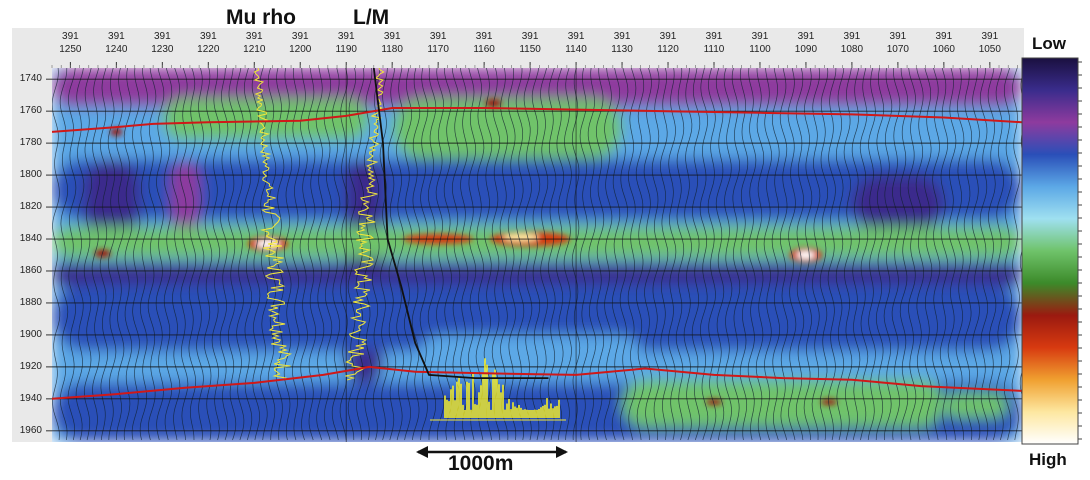 Image resolution: width=1090 pixels, height=480 pixels. What do you see at coordinates (116, 49) in the screenshot?
I see `x-tick-label-line2: 1240` at bounding box center [116, 49].